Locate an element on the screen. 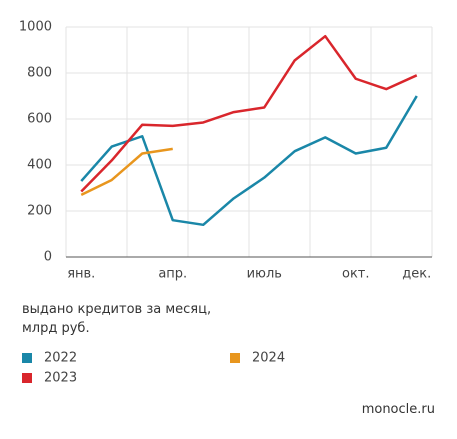  x-tick-label: дек. is located at coordinates (416, 274).